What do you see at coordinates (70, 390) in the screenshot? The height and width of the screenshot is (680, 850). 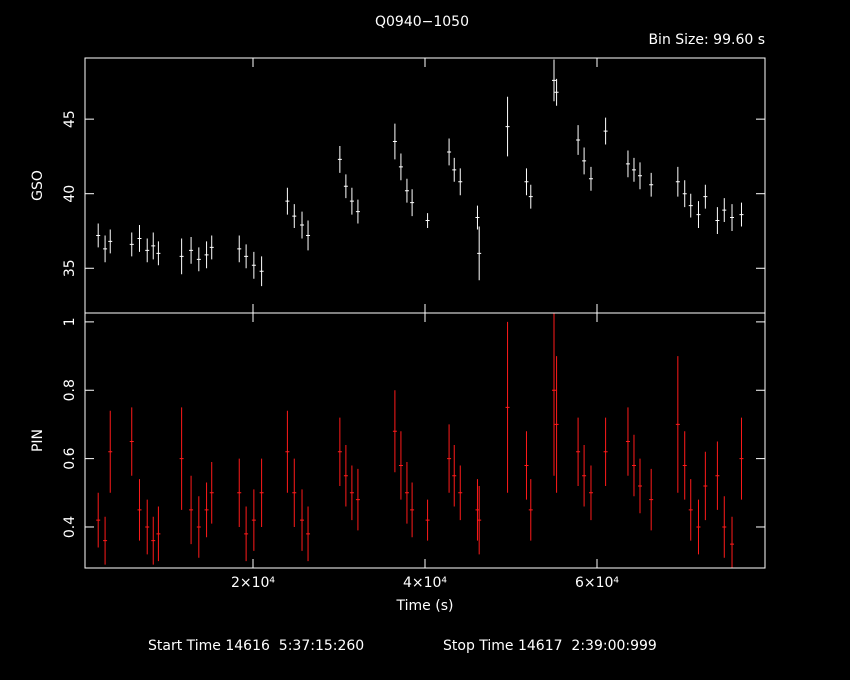 I see `y-tick-label: 0.8` at bounding box center [70, 390].